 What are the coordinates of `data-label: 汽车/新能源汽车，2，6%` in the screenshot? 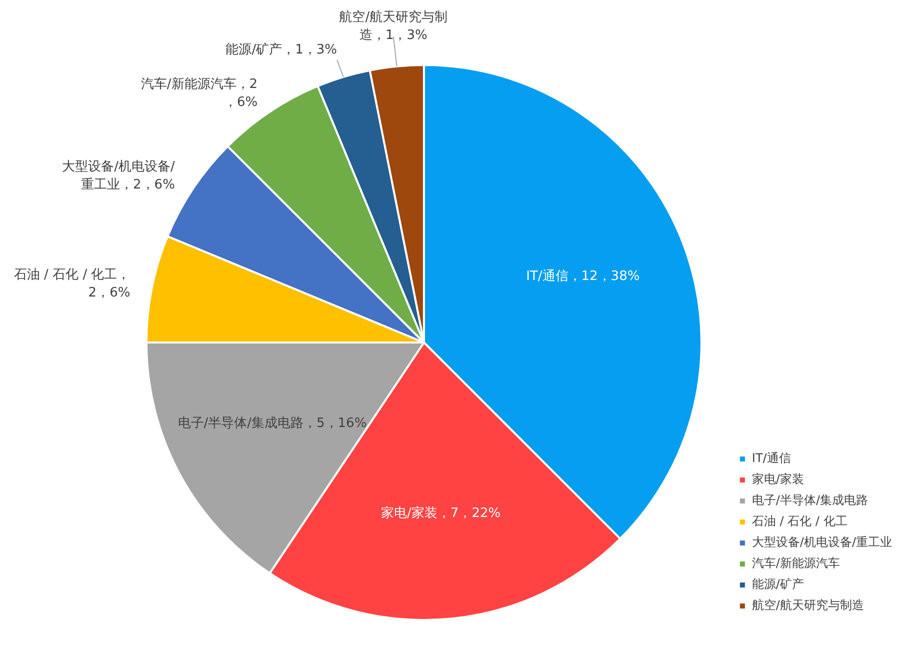 It's located at (199, 93).